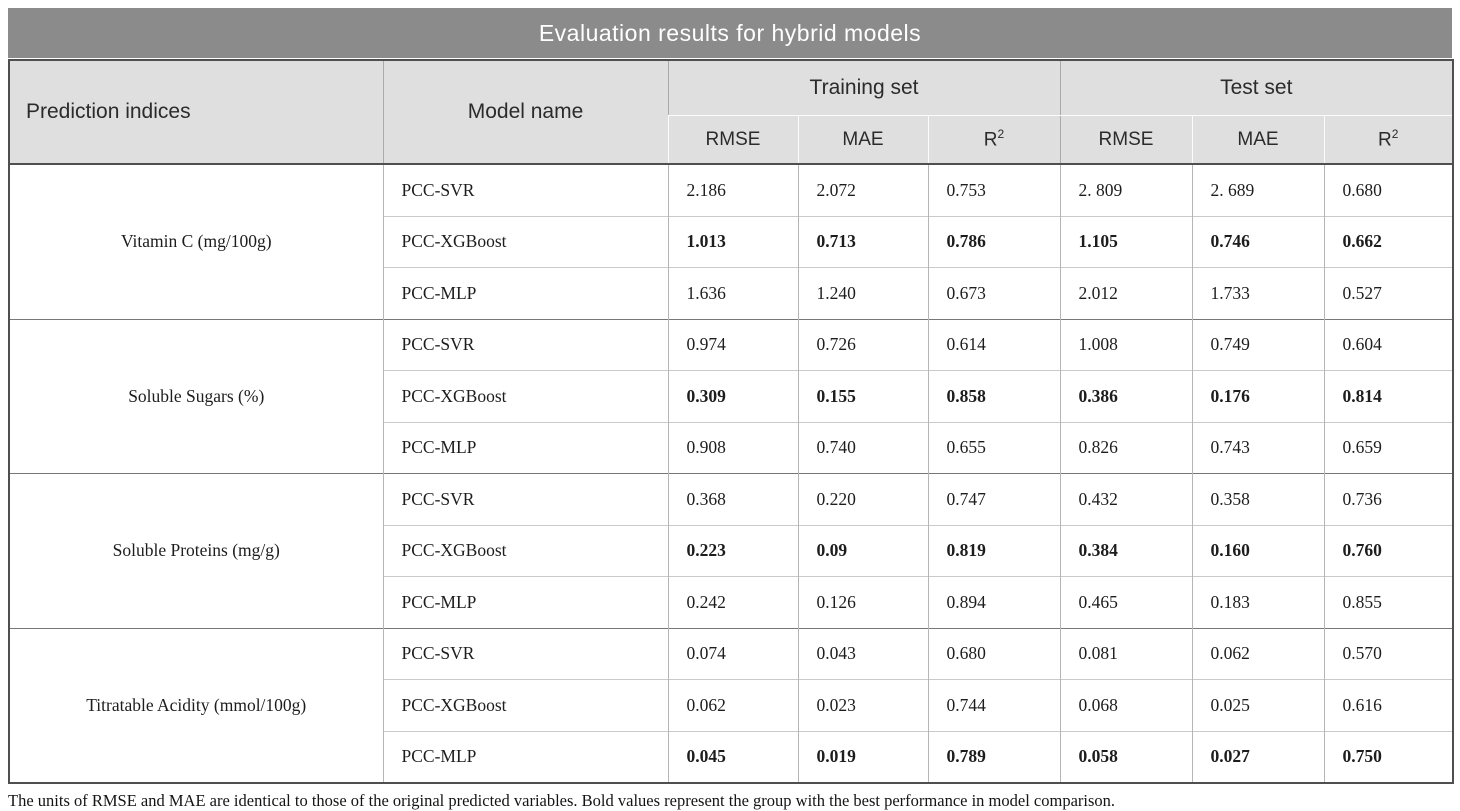 The width and height of the screenshot is (1460, 811). Describe the element at coordinates (1257, 241) in the screenshot. I see `metric-value-cell: 0.746` at that location.